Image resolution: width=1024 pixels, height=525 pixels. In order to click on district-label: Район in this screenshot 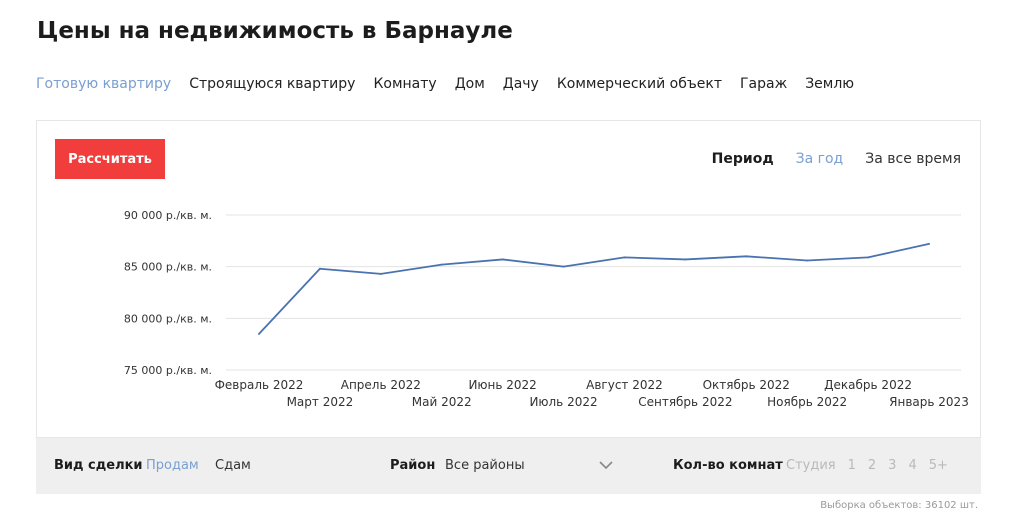, I will do `click(413, 465)`.